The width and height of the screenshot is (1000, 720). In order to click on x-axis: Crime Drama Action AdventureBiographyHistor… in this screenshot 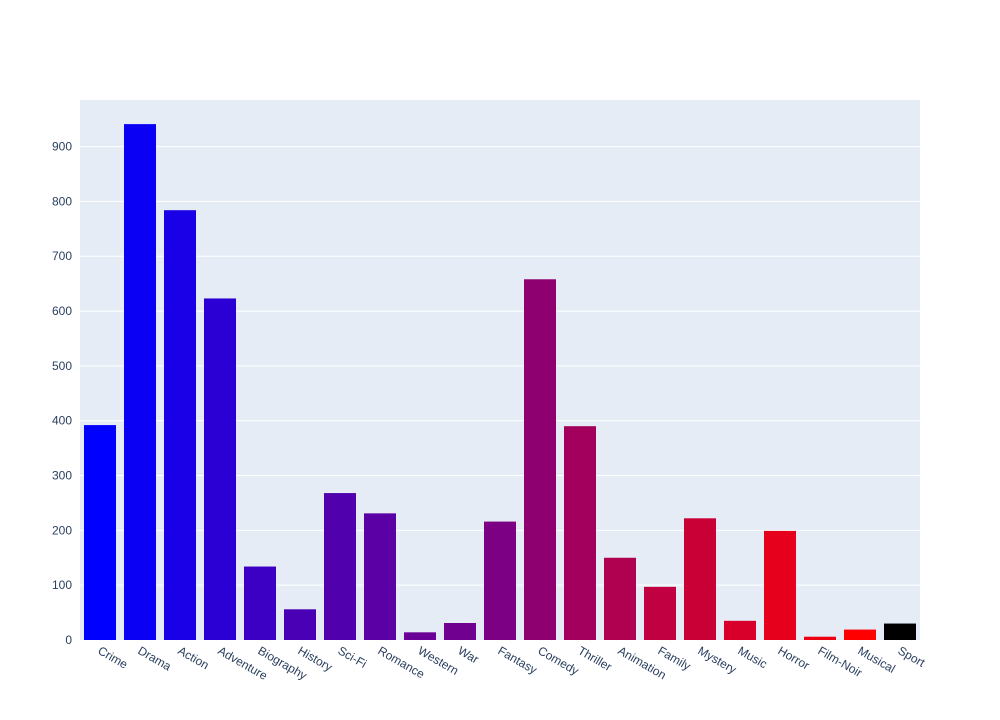, I will do `click(512, 663)`.